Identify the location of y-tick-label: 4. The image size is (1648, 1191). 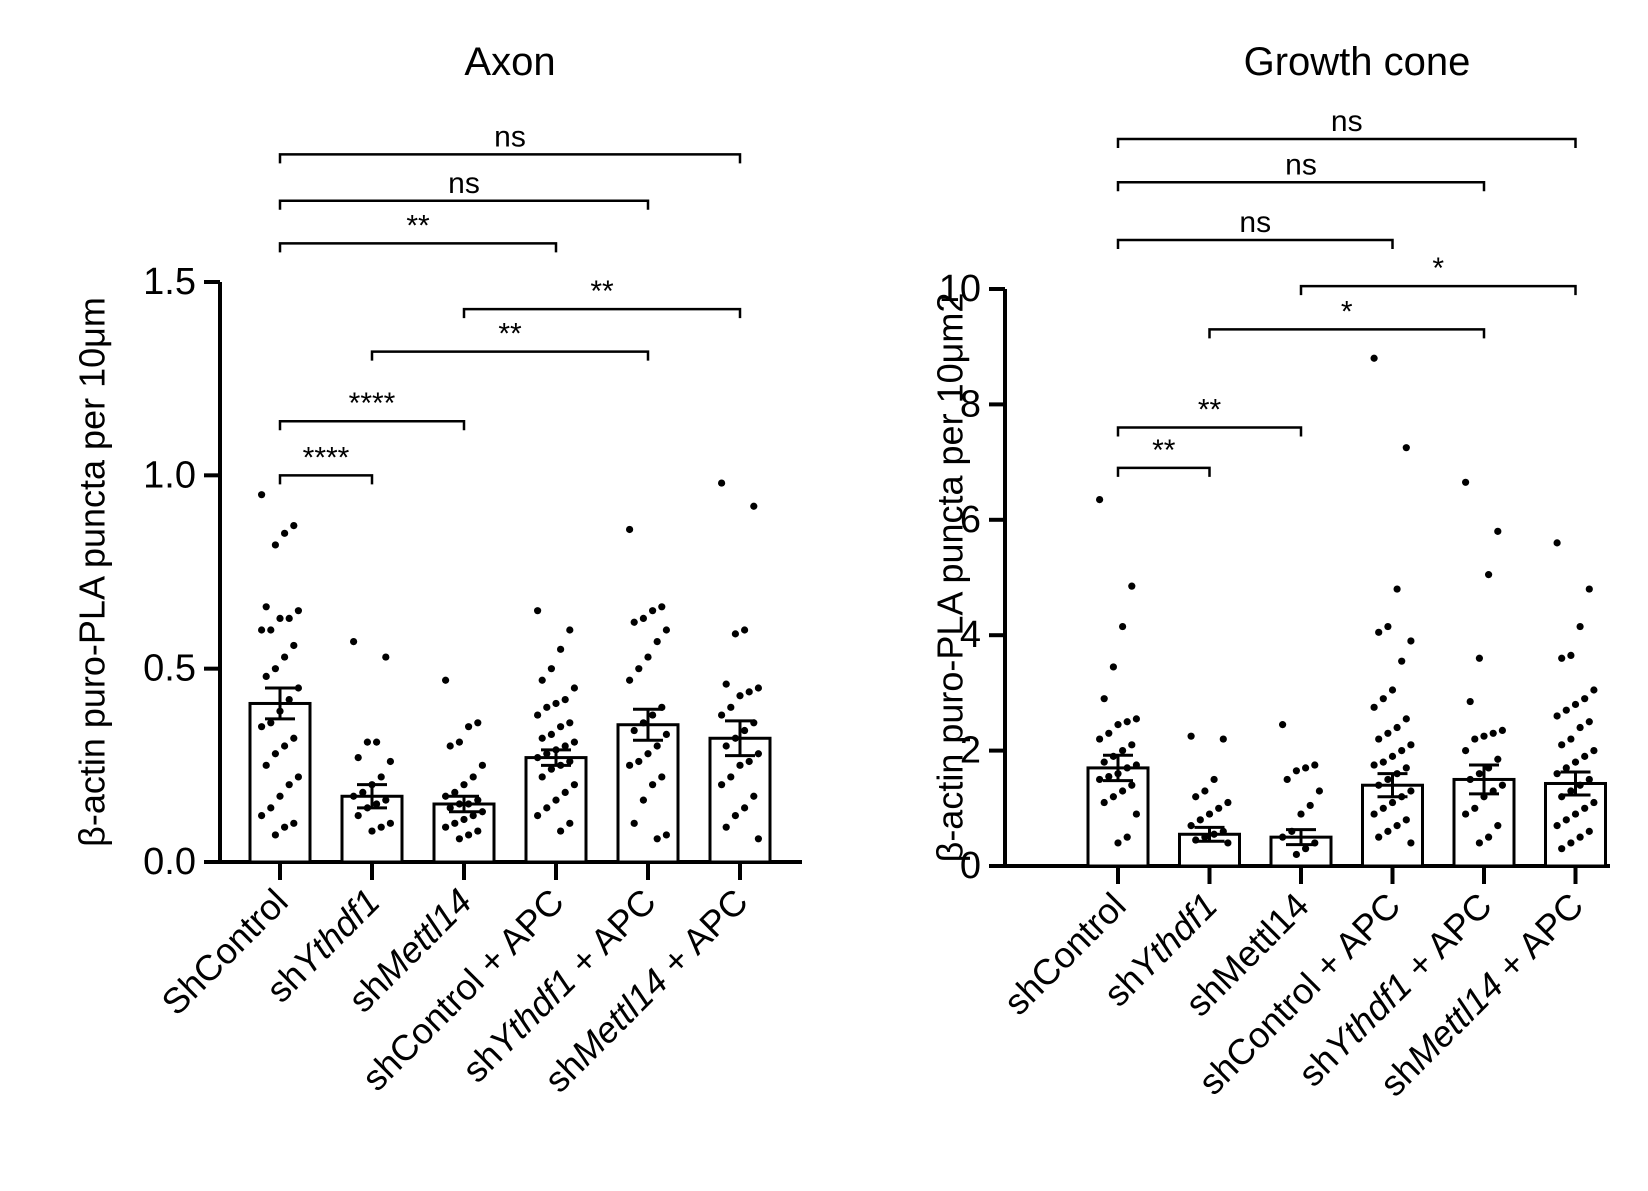
(970, 635).